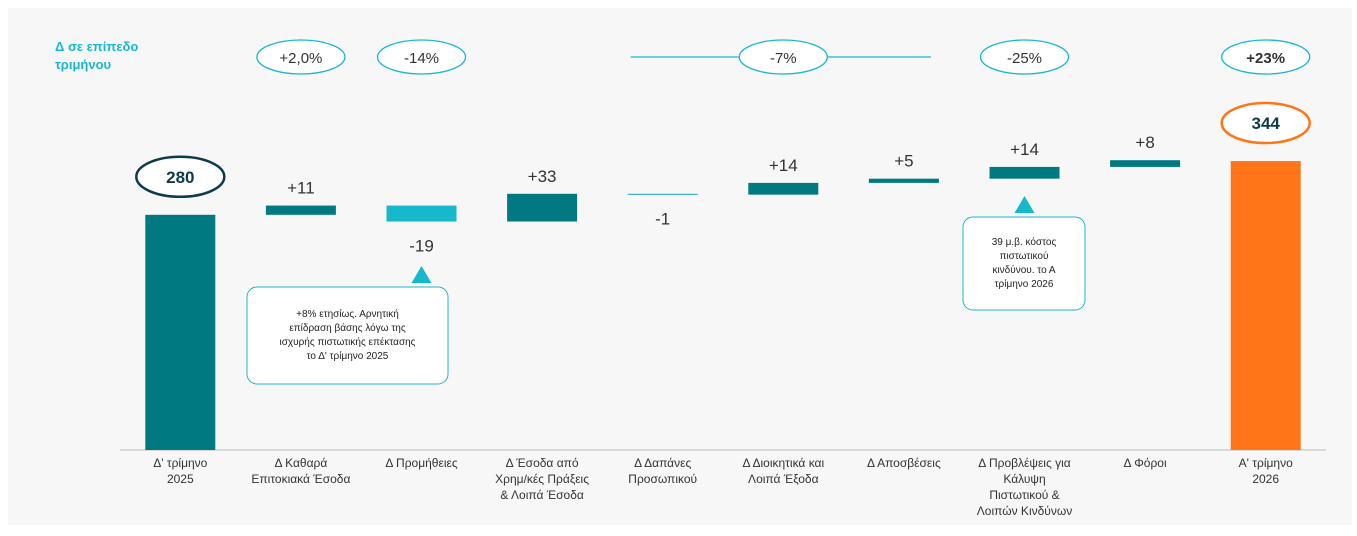  What do you see at coordinates (903, 161) in the screenshot?
I see `value-label: +5` at bounding box center [903, 161].